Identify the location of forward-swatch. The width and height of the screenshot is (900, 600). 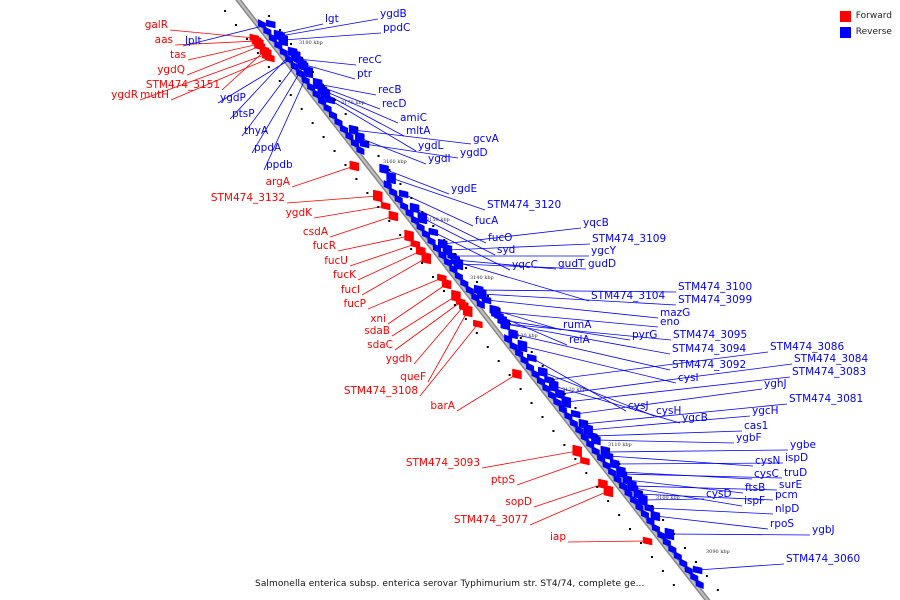
(845, 16).